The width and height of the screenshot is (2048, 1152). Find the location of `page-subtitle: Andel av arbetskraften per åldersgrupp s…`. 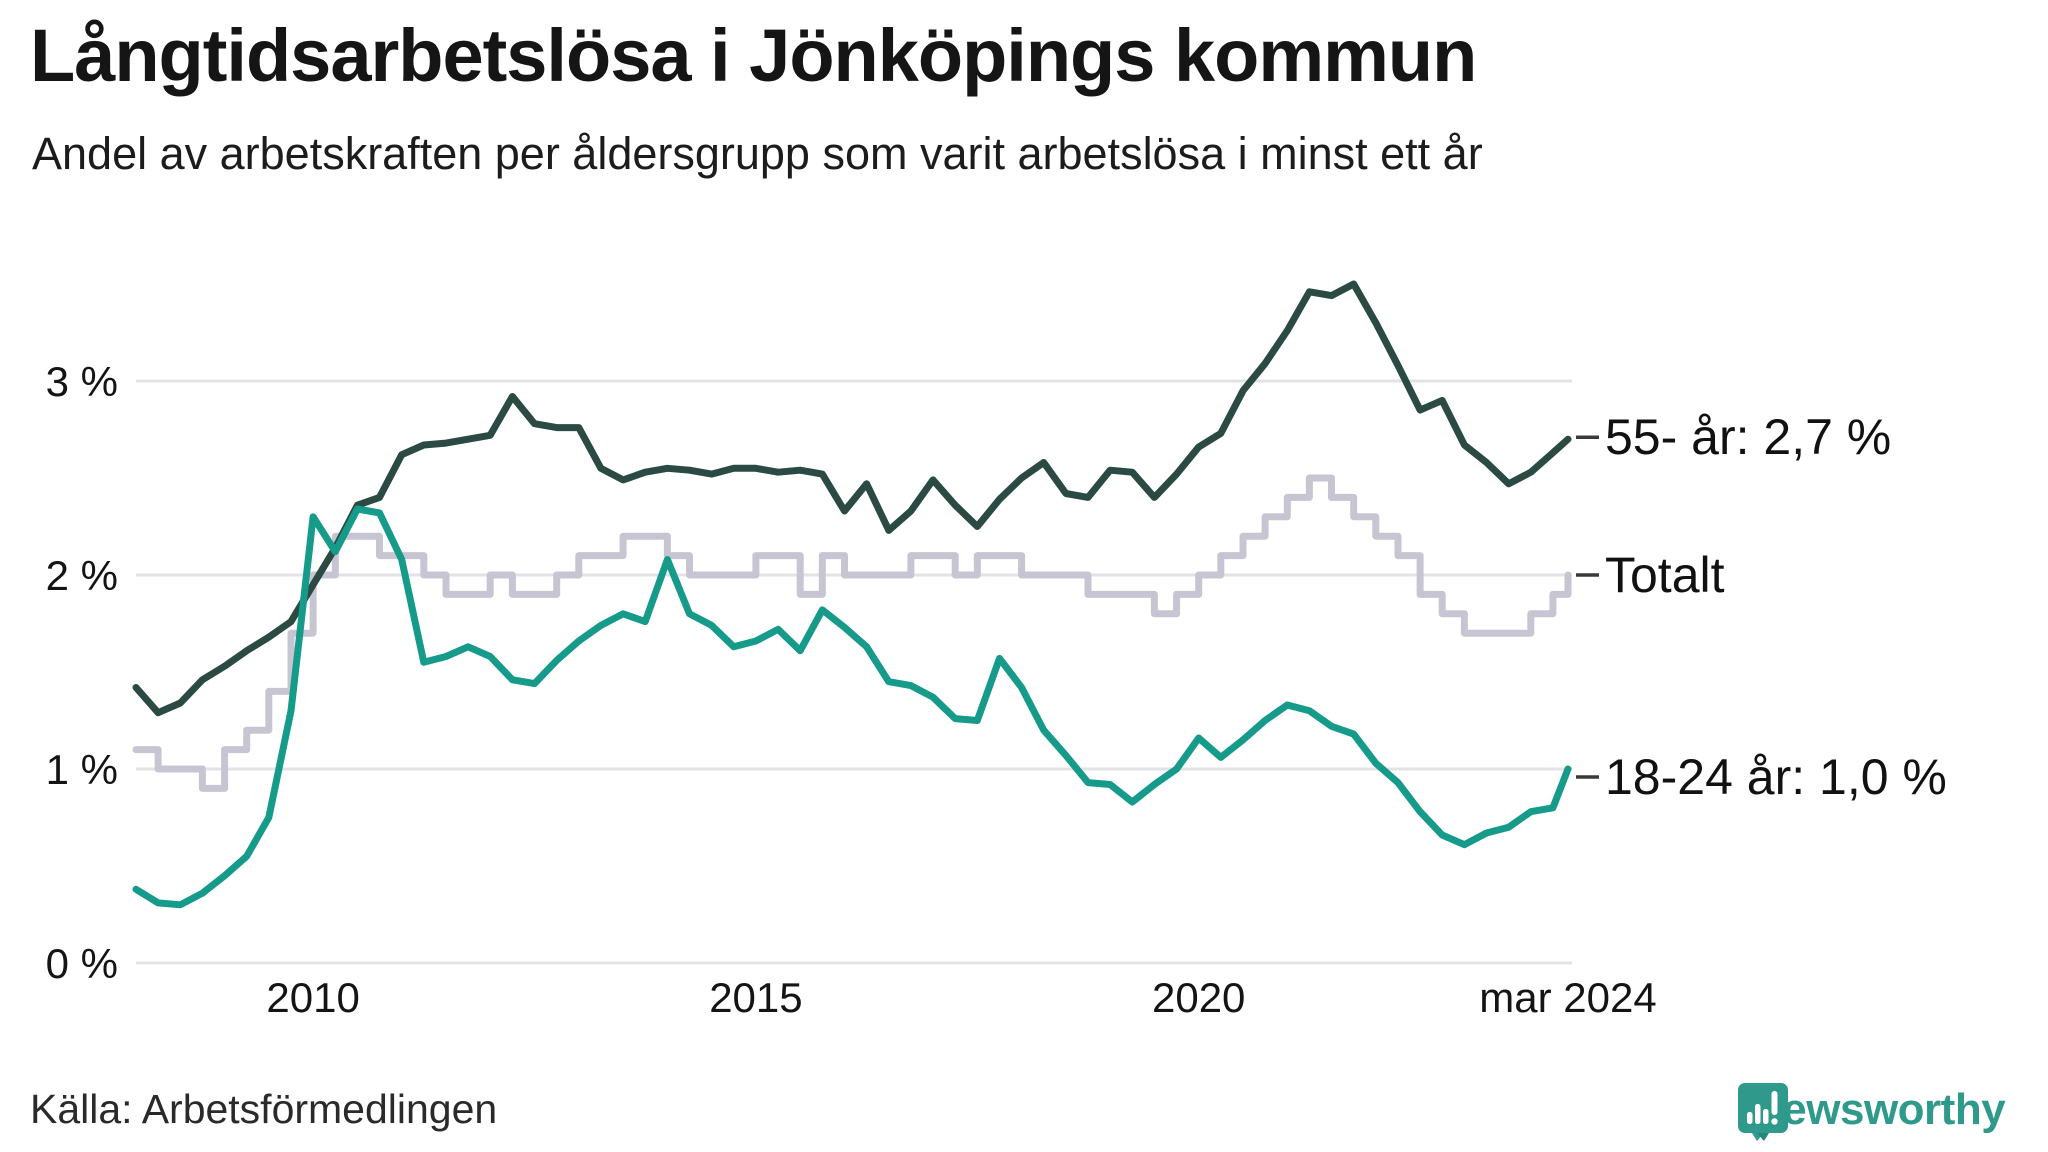

page-subtitle: Andel av arbetskraften per åldersgrupp s… is located at coordinates (757, 153).